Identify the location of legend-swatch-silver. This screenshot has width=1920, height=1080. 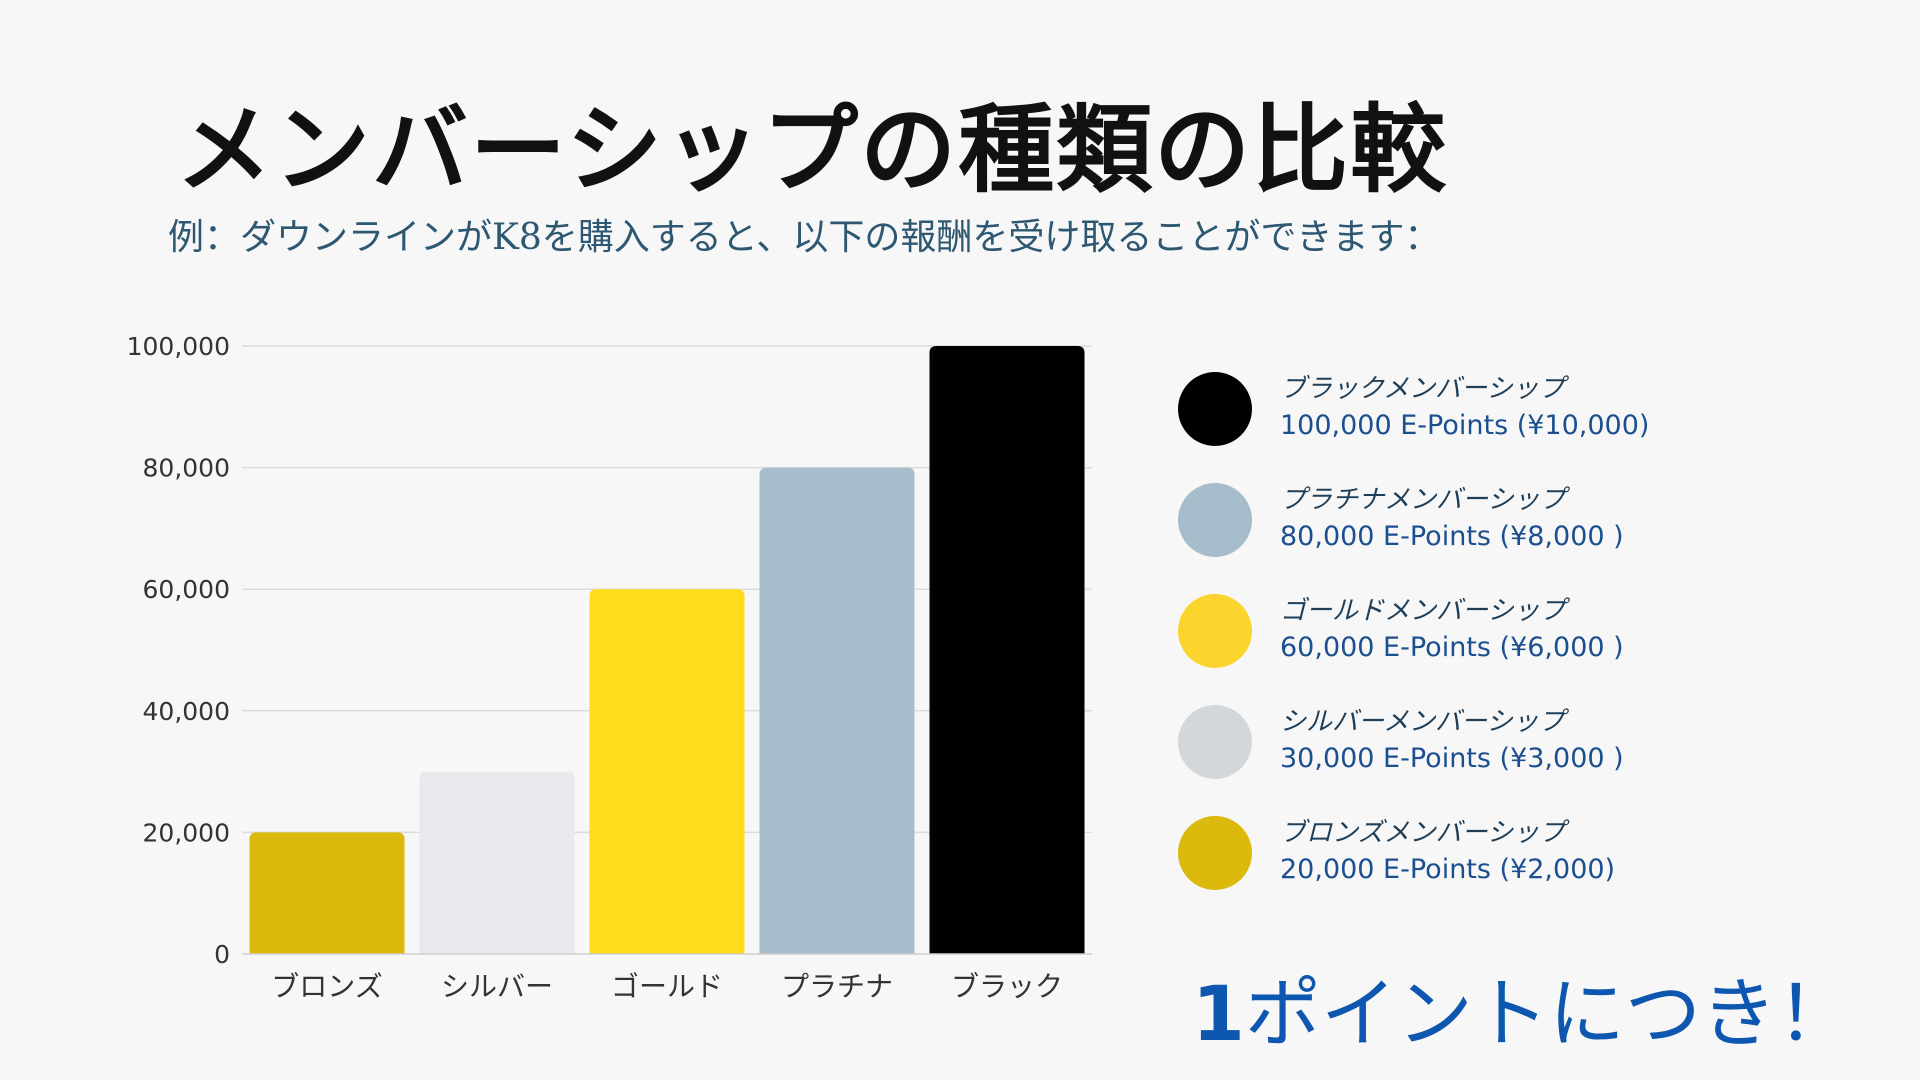
(1215, 742).